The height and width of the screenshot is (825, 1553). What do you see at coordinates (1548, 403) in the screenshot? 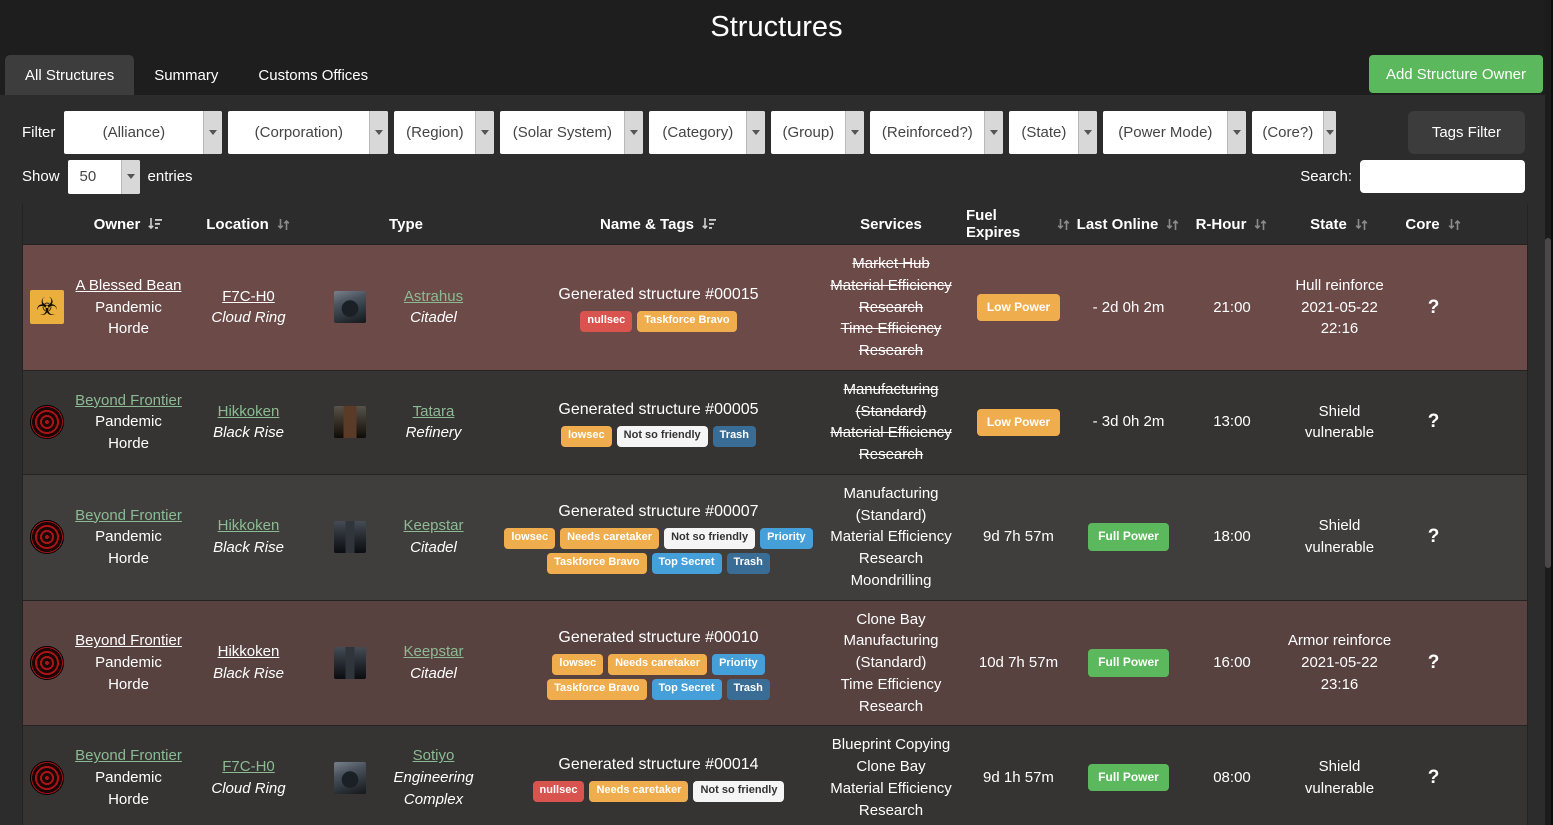
I see `scrollbar-thumb` at bounding box center [1548, 403].